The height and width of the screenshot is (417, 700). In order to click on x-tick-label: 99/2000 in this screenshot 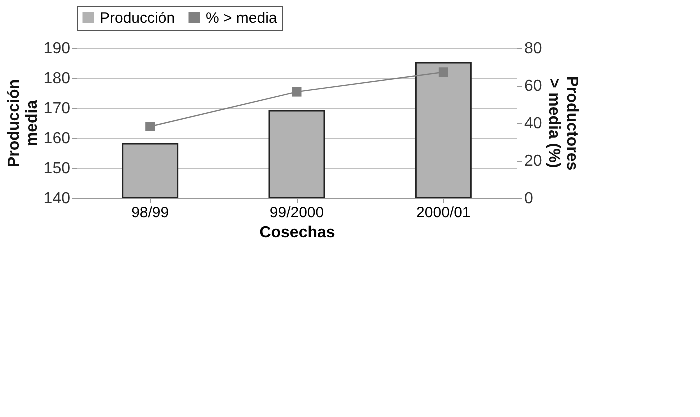, I will do `click(297, 213)`.